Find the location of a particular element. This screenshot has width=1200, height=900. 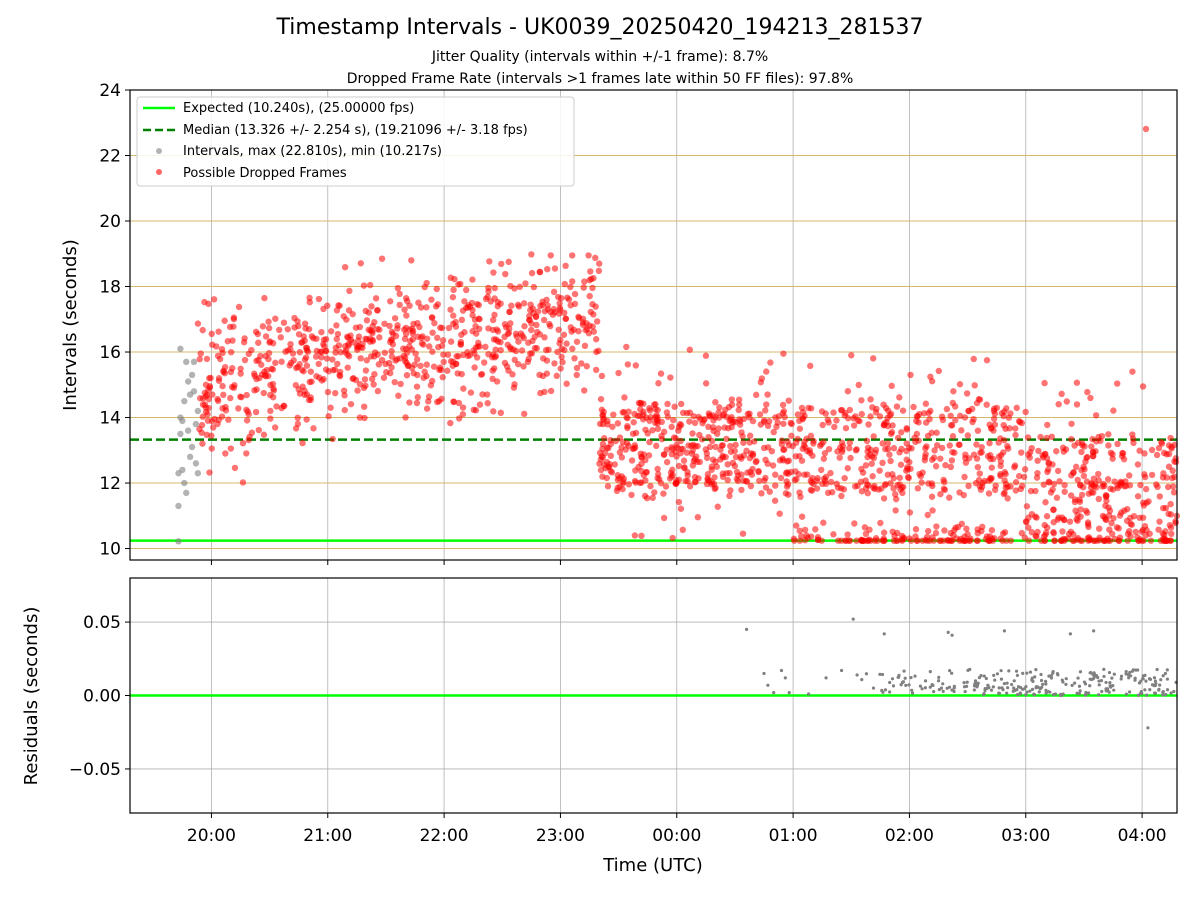

legend-dropped-swatch is located at coordinates (159, 172).